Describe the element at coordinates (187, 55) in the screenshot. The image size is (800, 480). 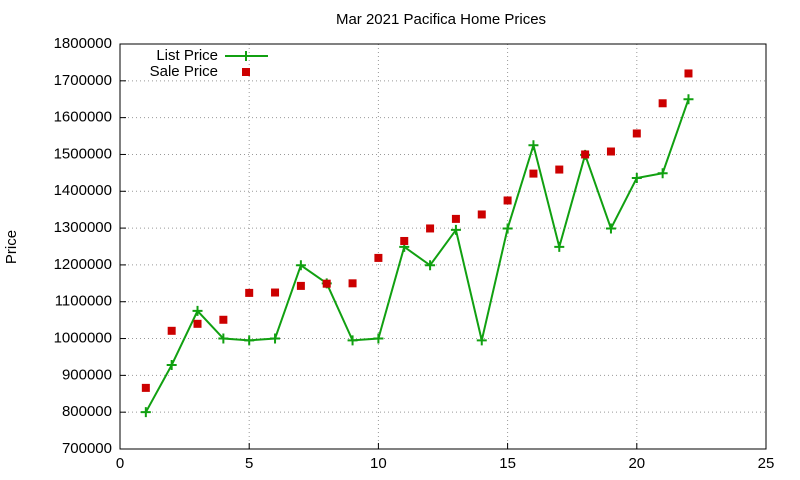
I see `legend-label: List Price` at that location.